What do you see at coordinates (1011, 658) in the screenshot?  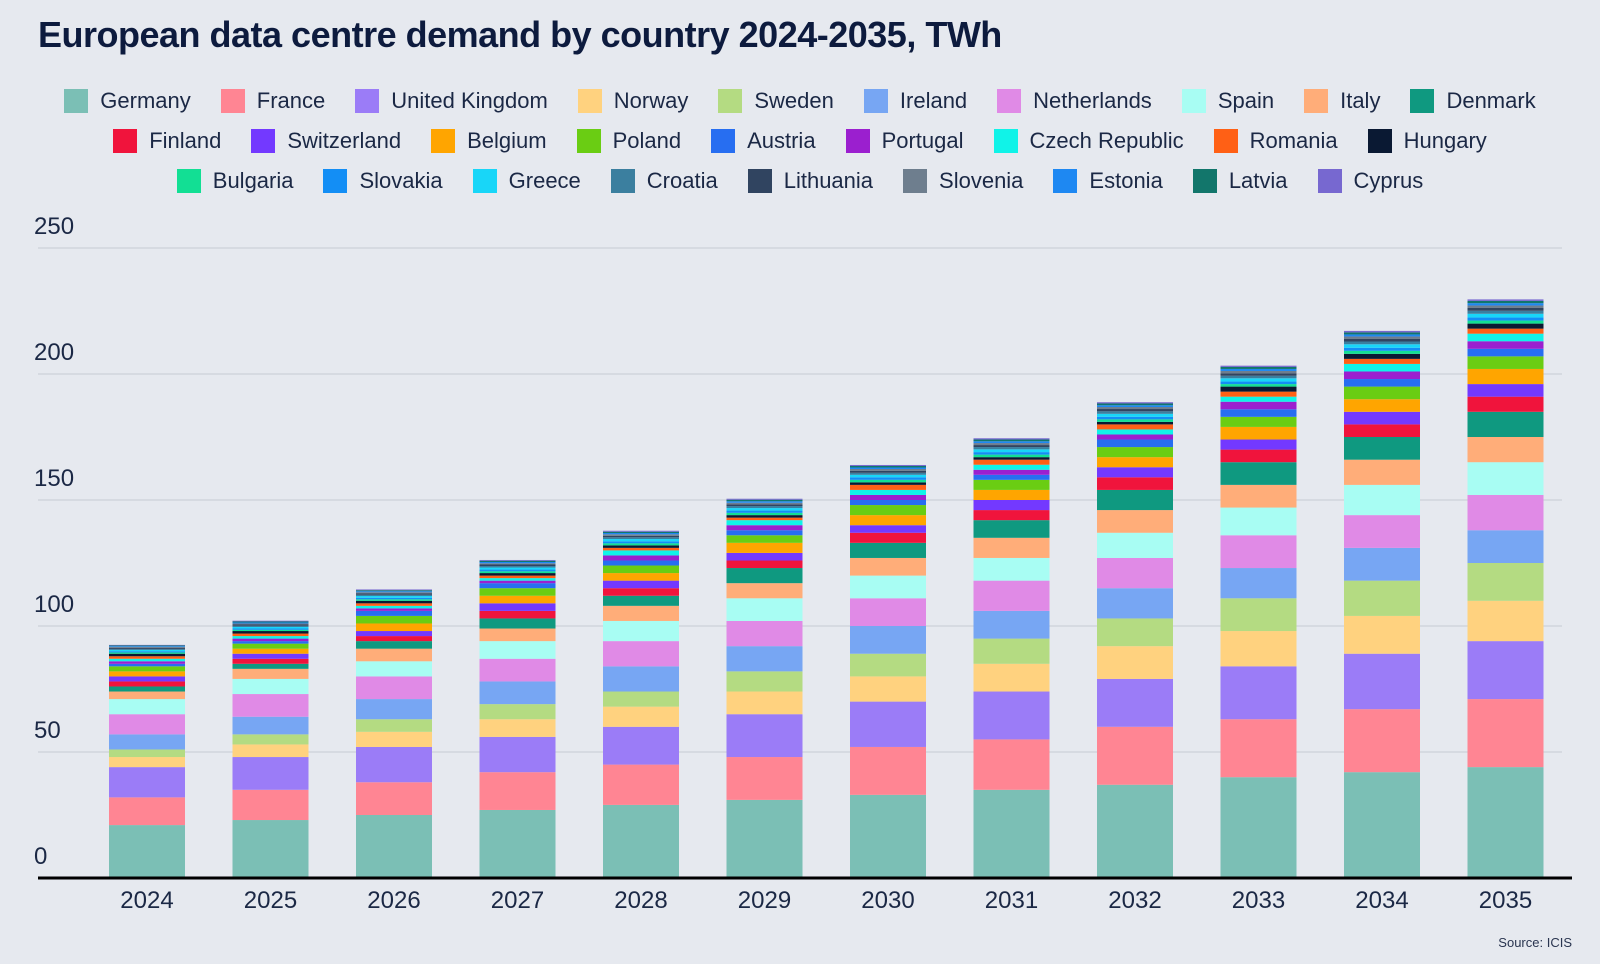 I see `bar-stack-2031` at bounding box center [1011, 658].